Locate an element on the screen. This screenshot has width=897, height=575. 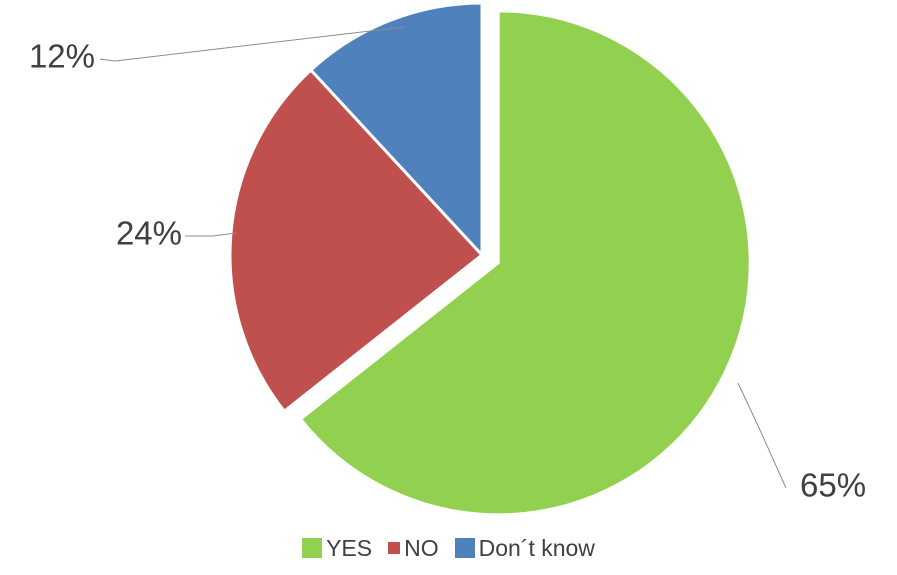
legend-label-yes: YES is located at coordinates (349, 547).